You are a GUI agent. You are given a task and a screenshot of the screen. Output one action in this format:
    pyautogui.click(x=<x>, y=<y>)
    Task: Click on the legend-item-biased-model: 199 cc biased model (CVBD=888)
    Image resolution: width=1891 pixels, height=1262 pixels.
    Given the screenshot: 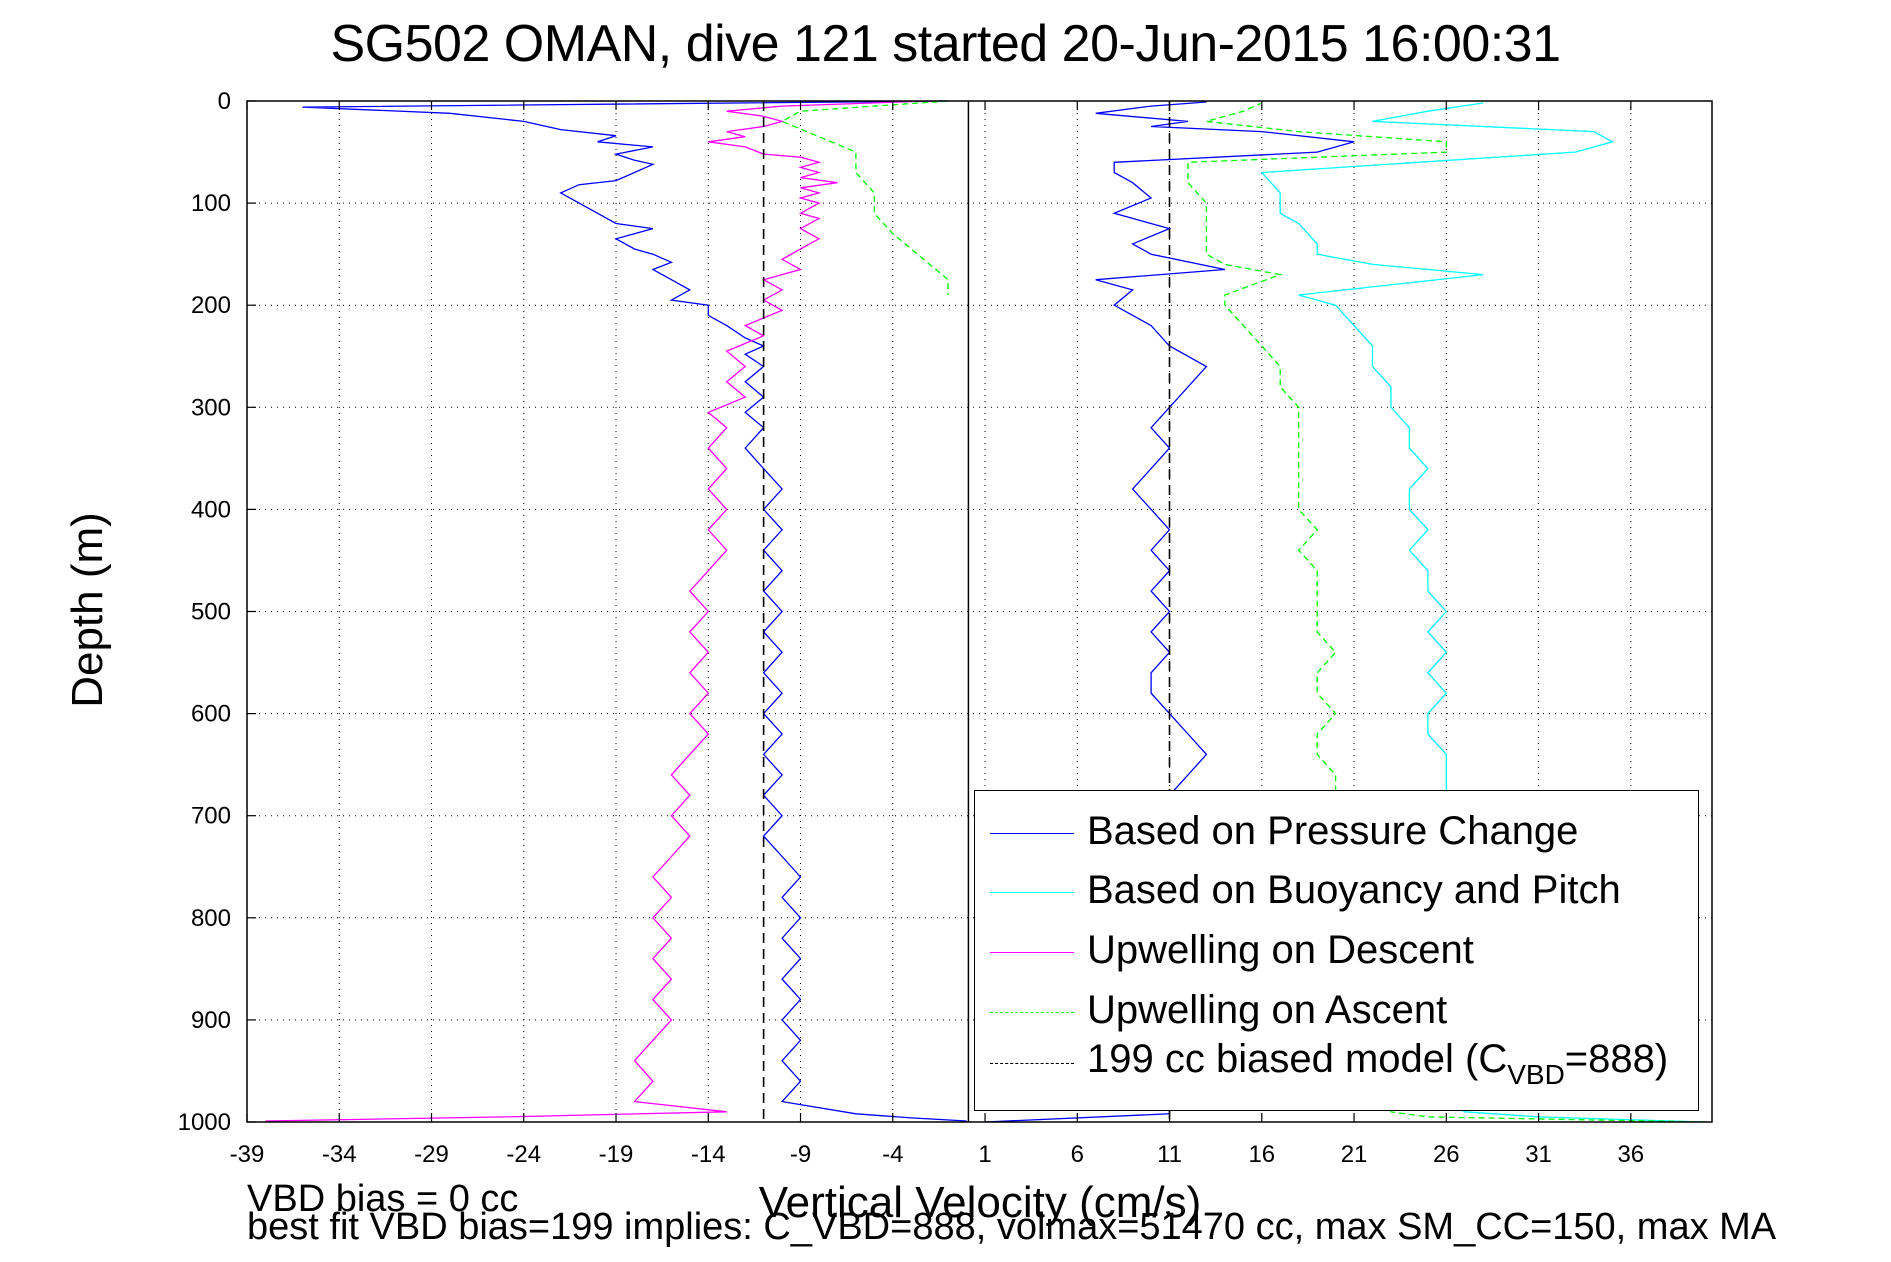 What is the action you would take?
    pyautogui.click(x=1336, y=1063)
    